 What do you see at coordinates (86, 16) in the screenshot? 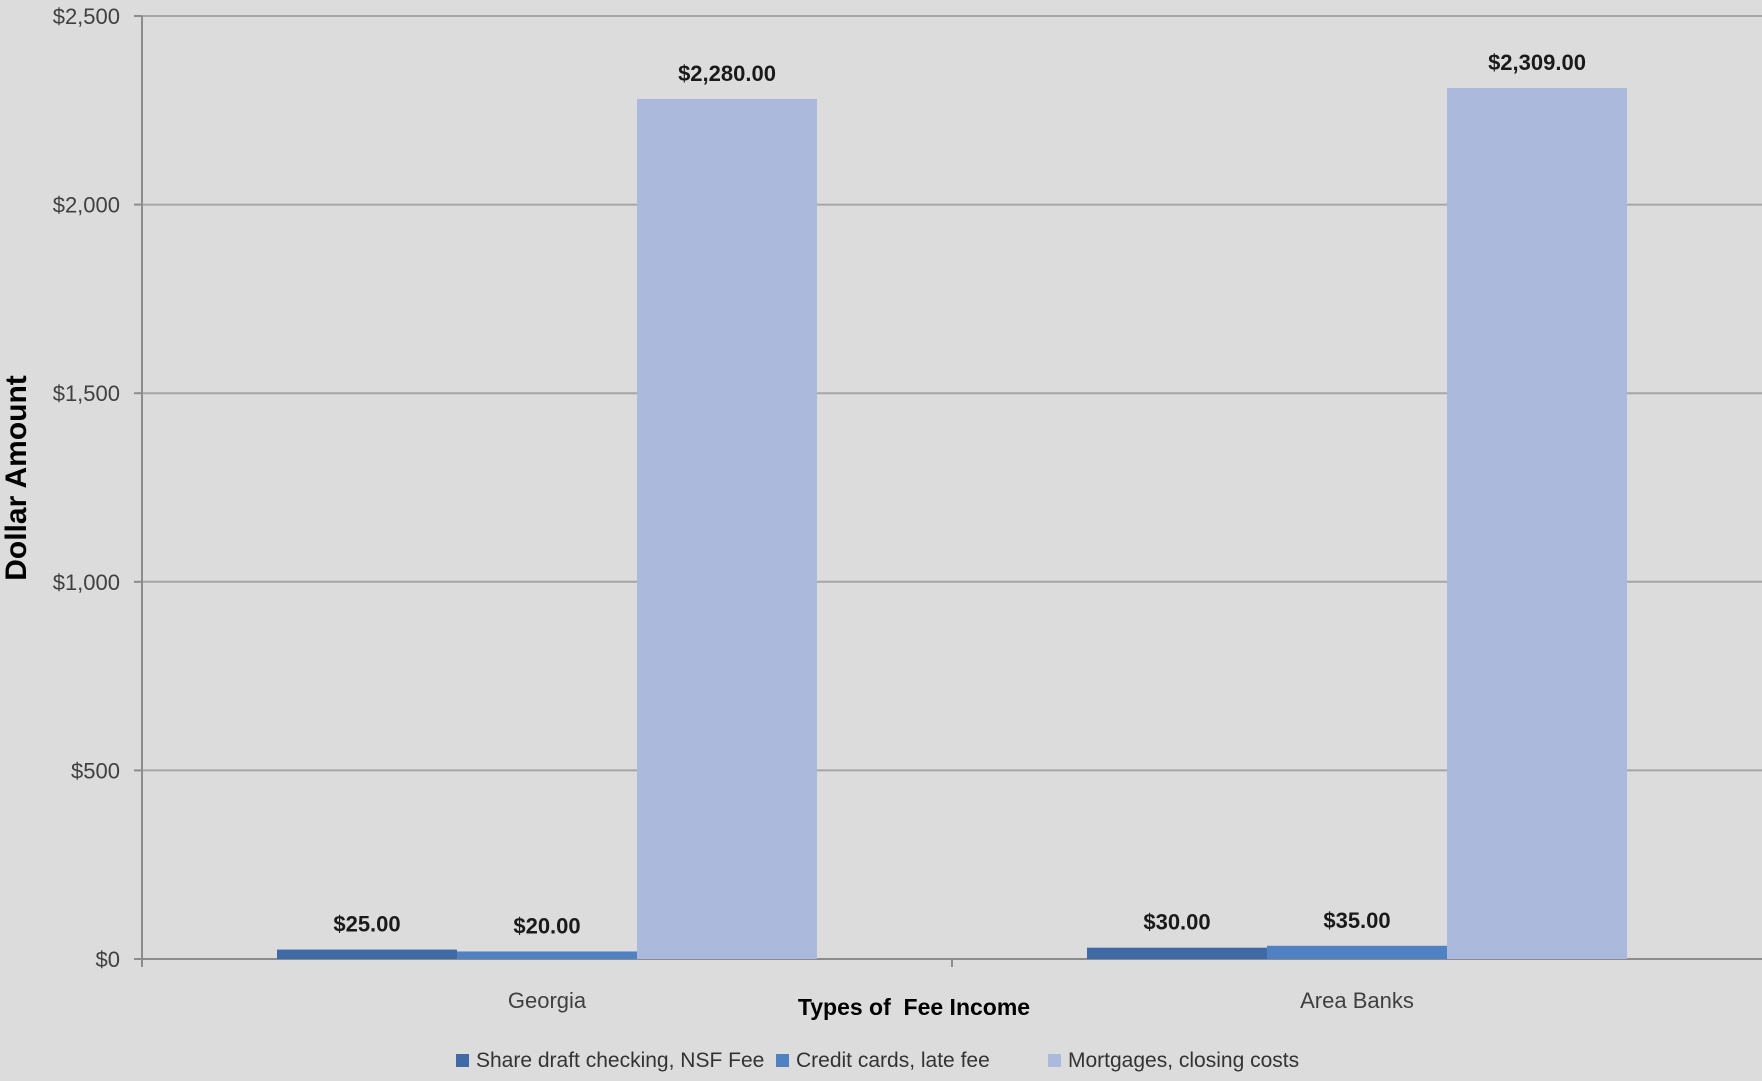
I see `y-tick-label: $2,500` at bounding box center [86, 16].